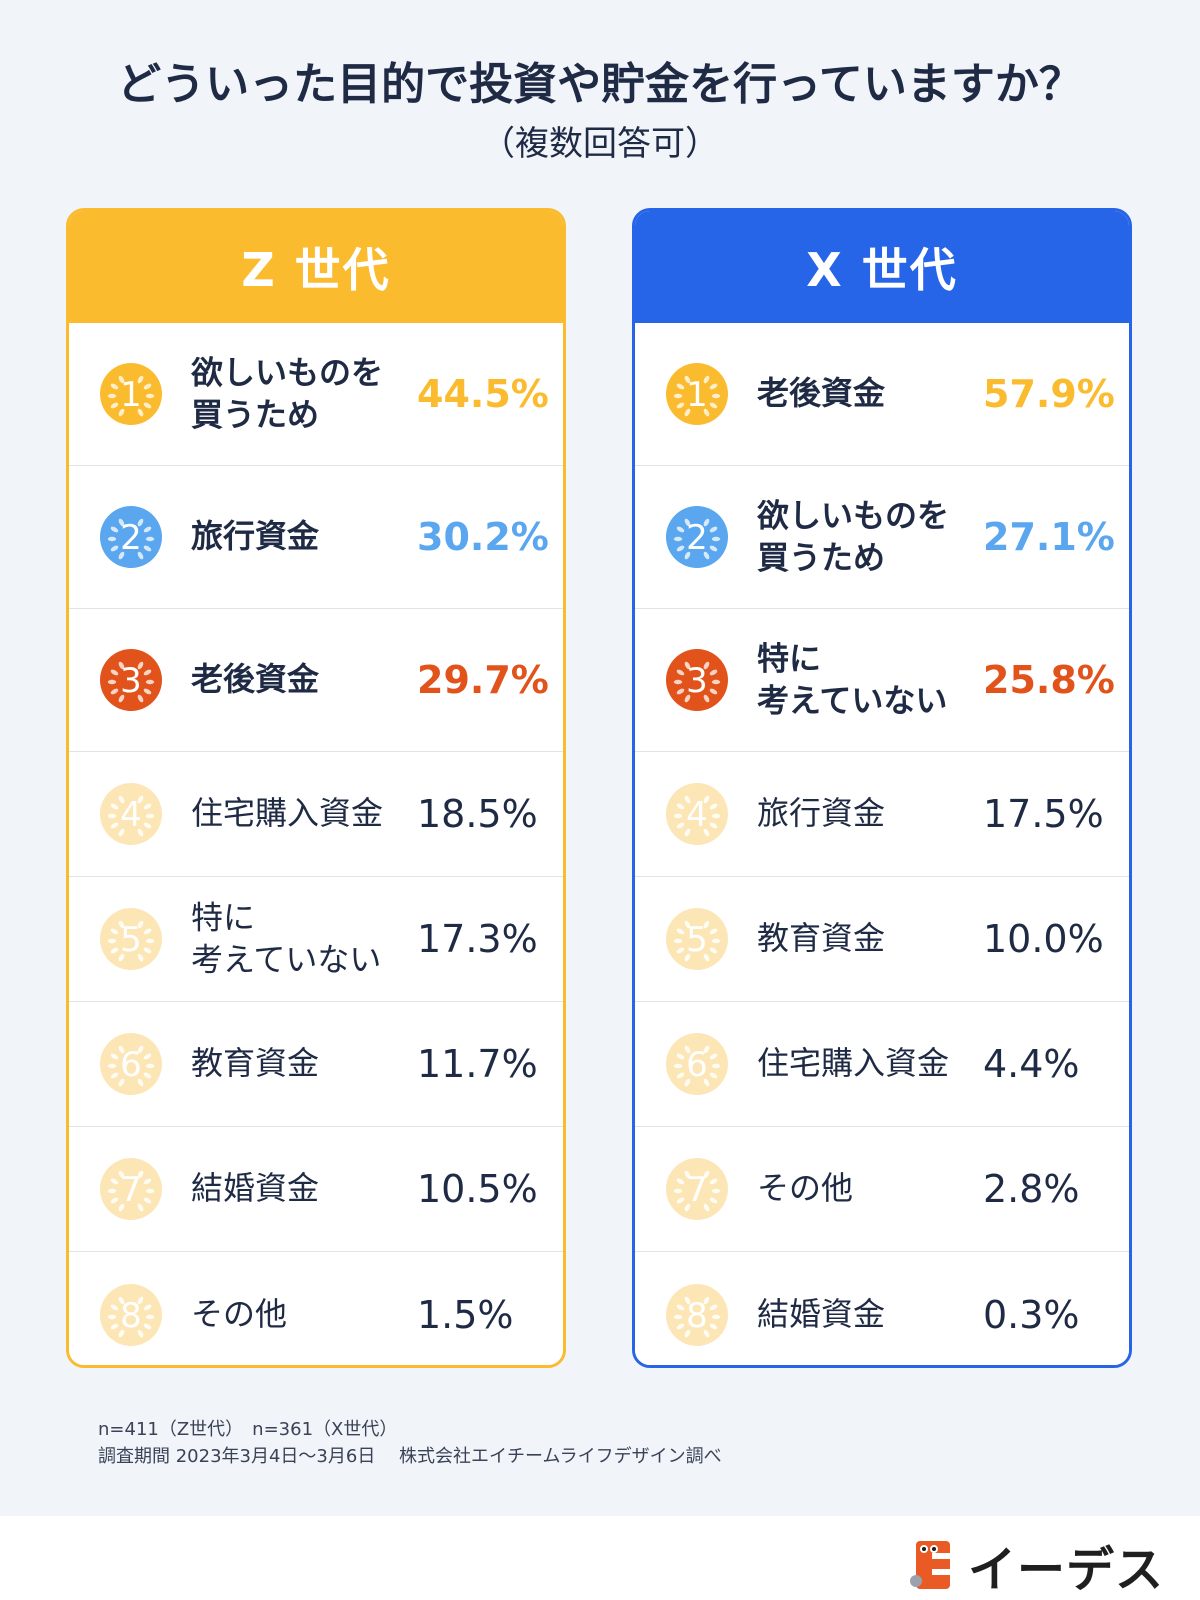 The image size is (1200, 1600). What do you see at coordinates (483, 680) in the screenshot?
I see `rank-value: 29.7%` at bounding box center [483, 680].